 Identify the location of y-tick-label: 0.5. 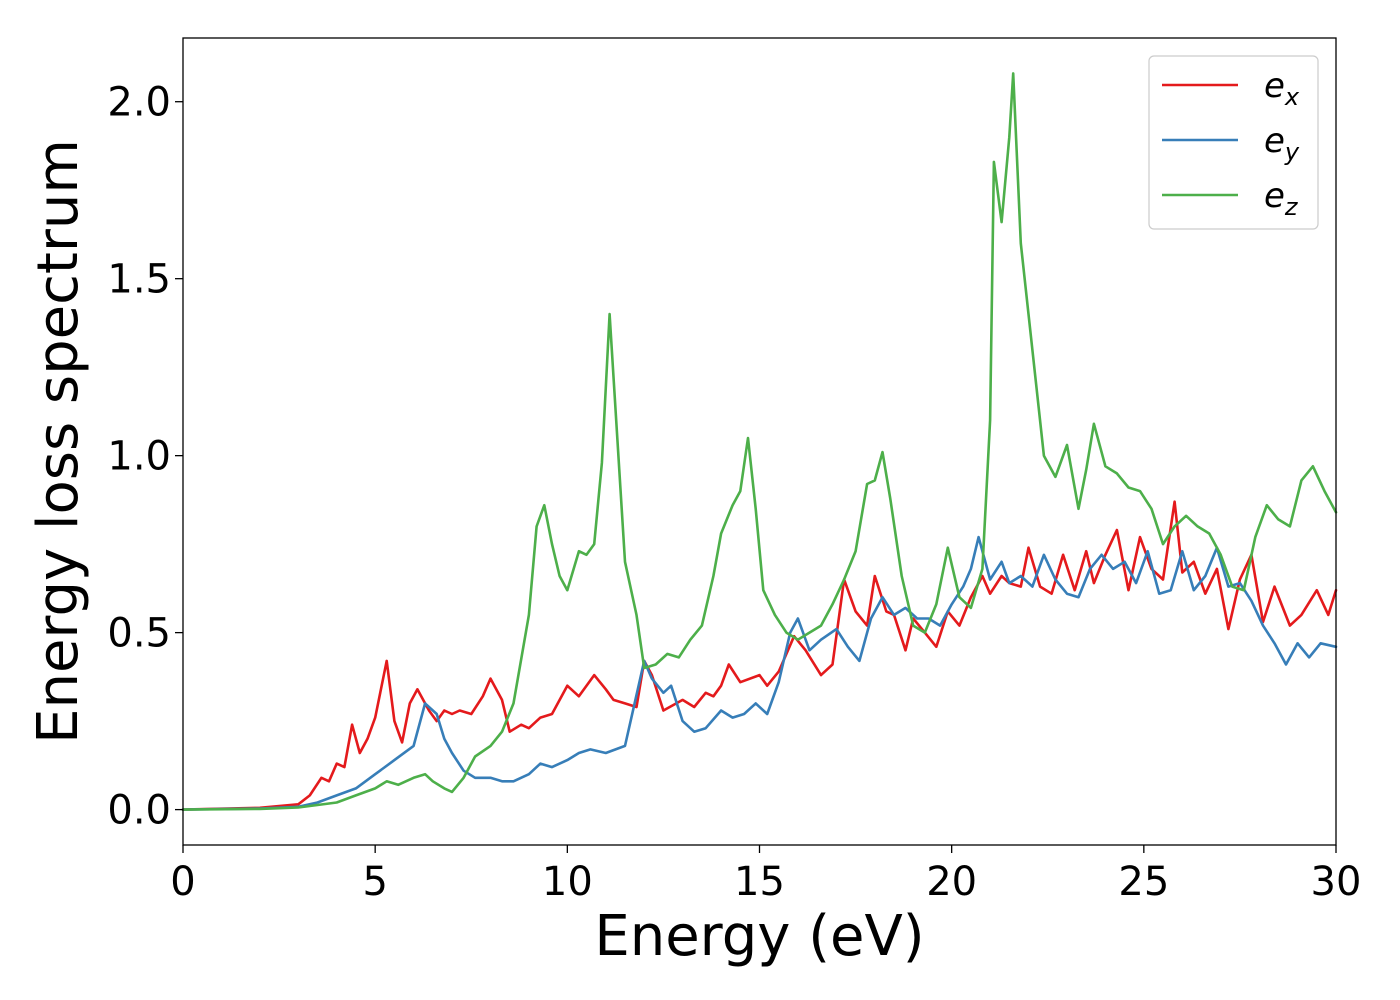
(139, 634).